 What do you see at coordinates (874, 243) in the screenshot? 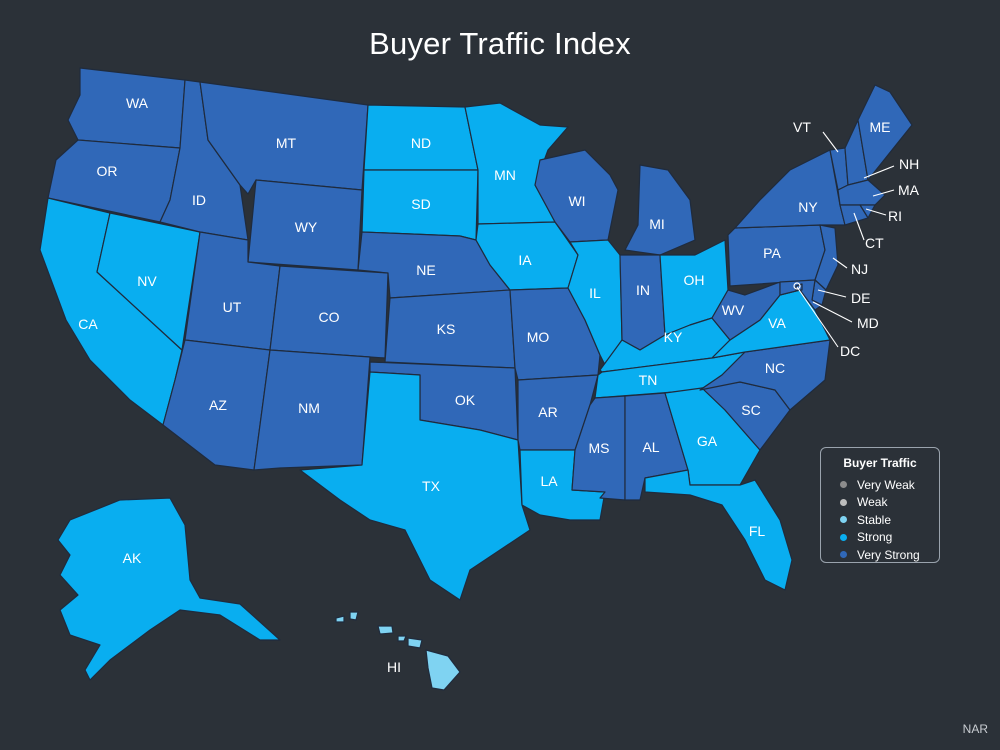
I see `state-label-ct: CT` at bounding box center [874, 243].